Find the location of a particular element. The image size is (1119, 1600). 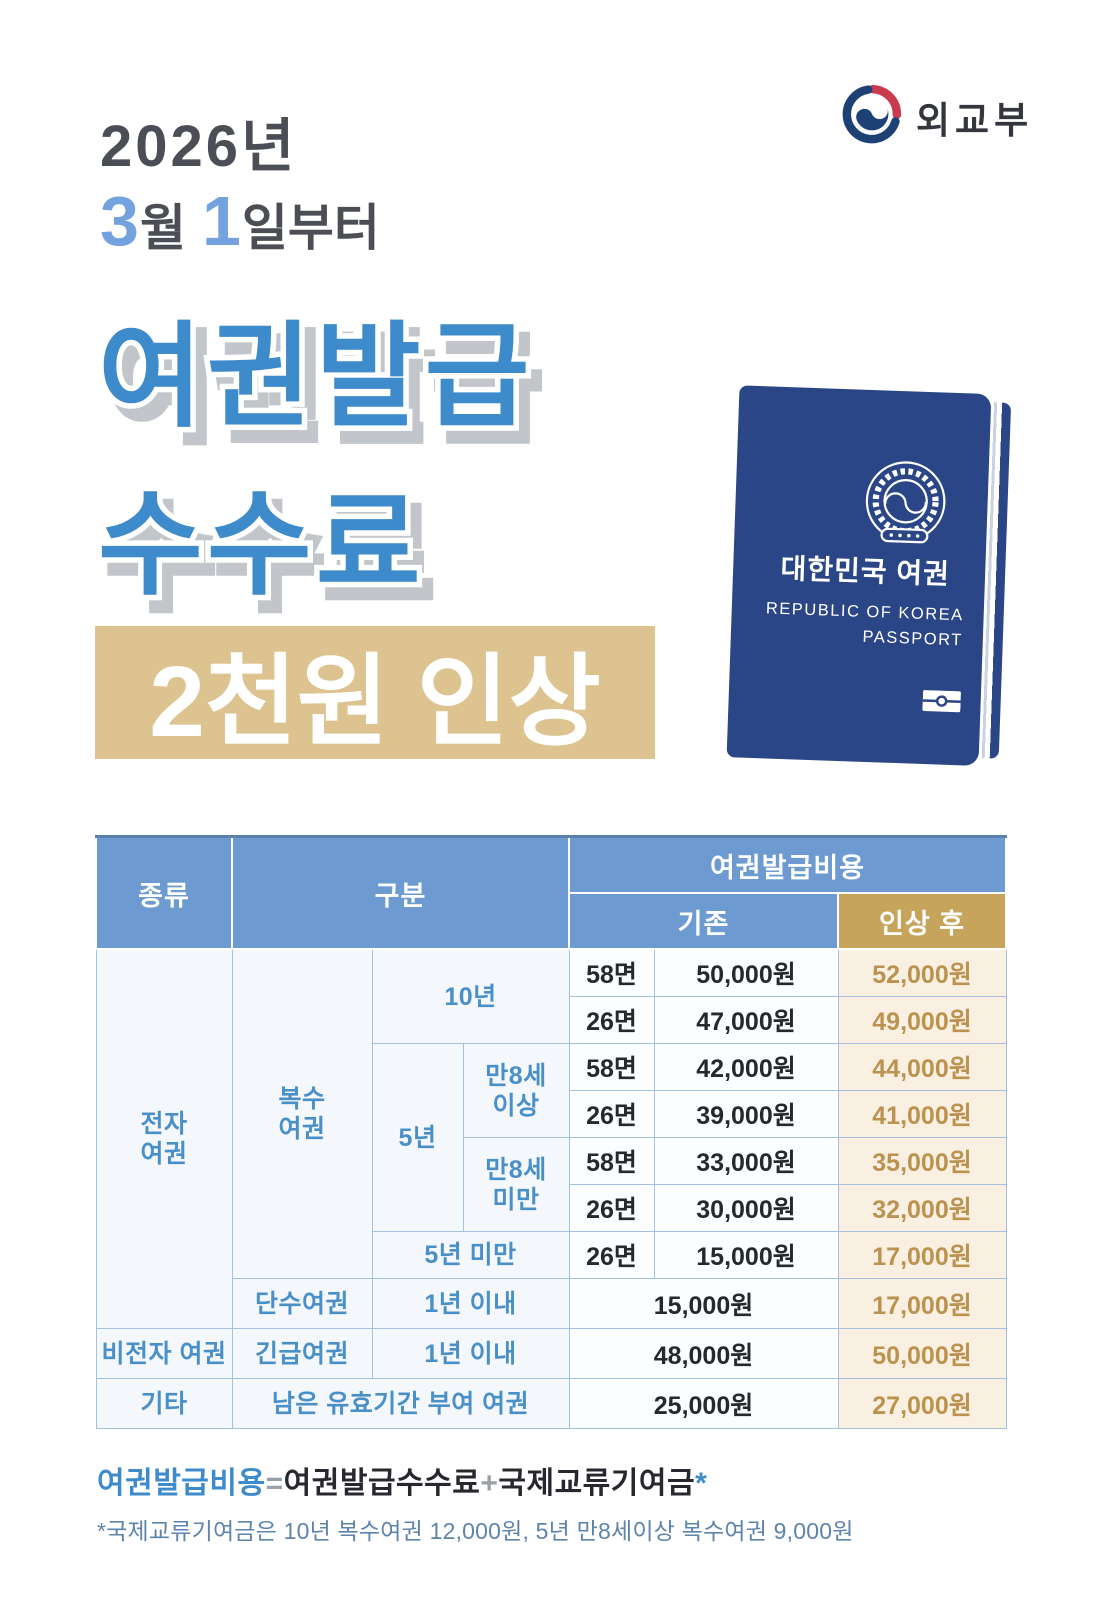

table-row: 5년 미만 26면 15,000원 17,000원 is located at coordinates (551, 1255).